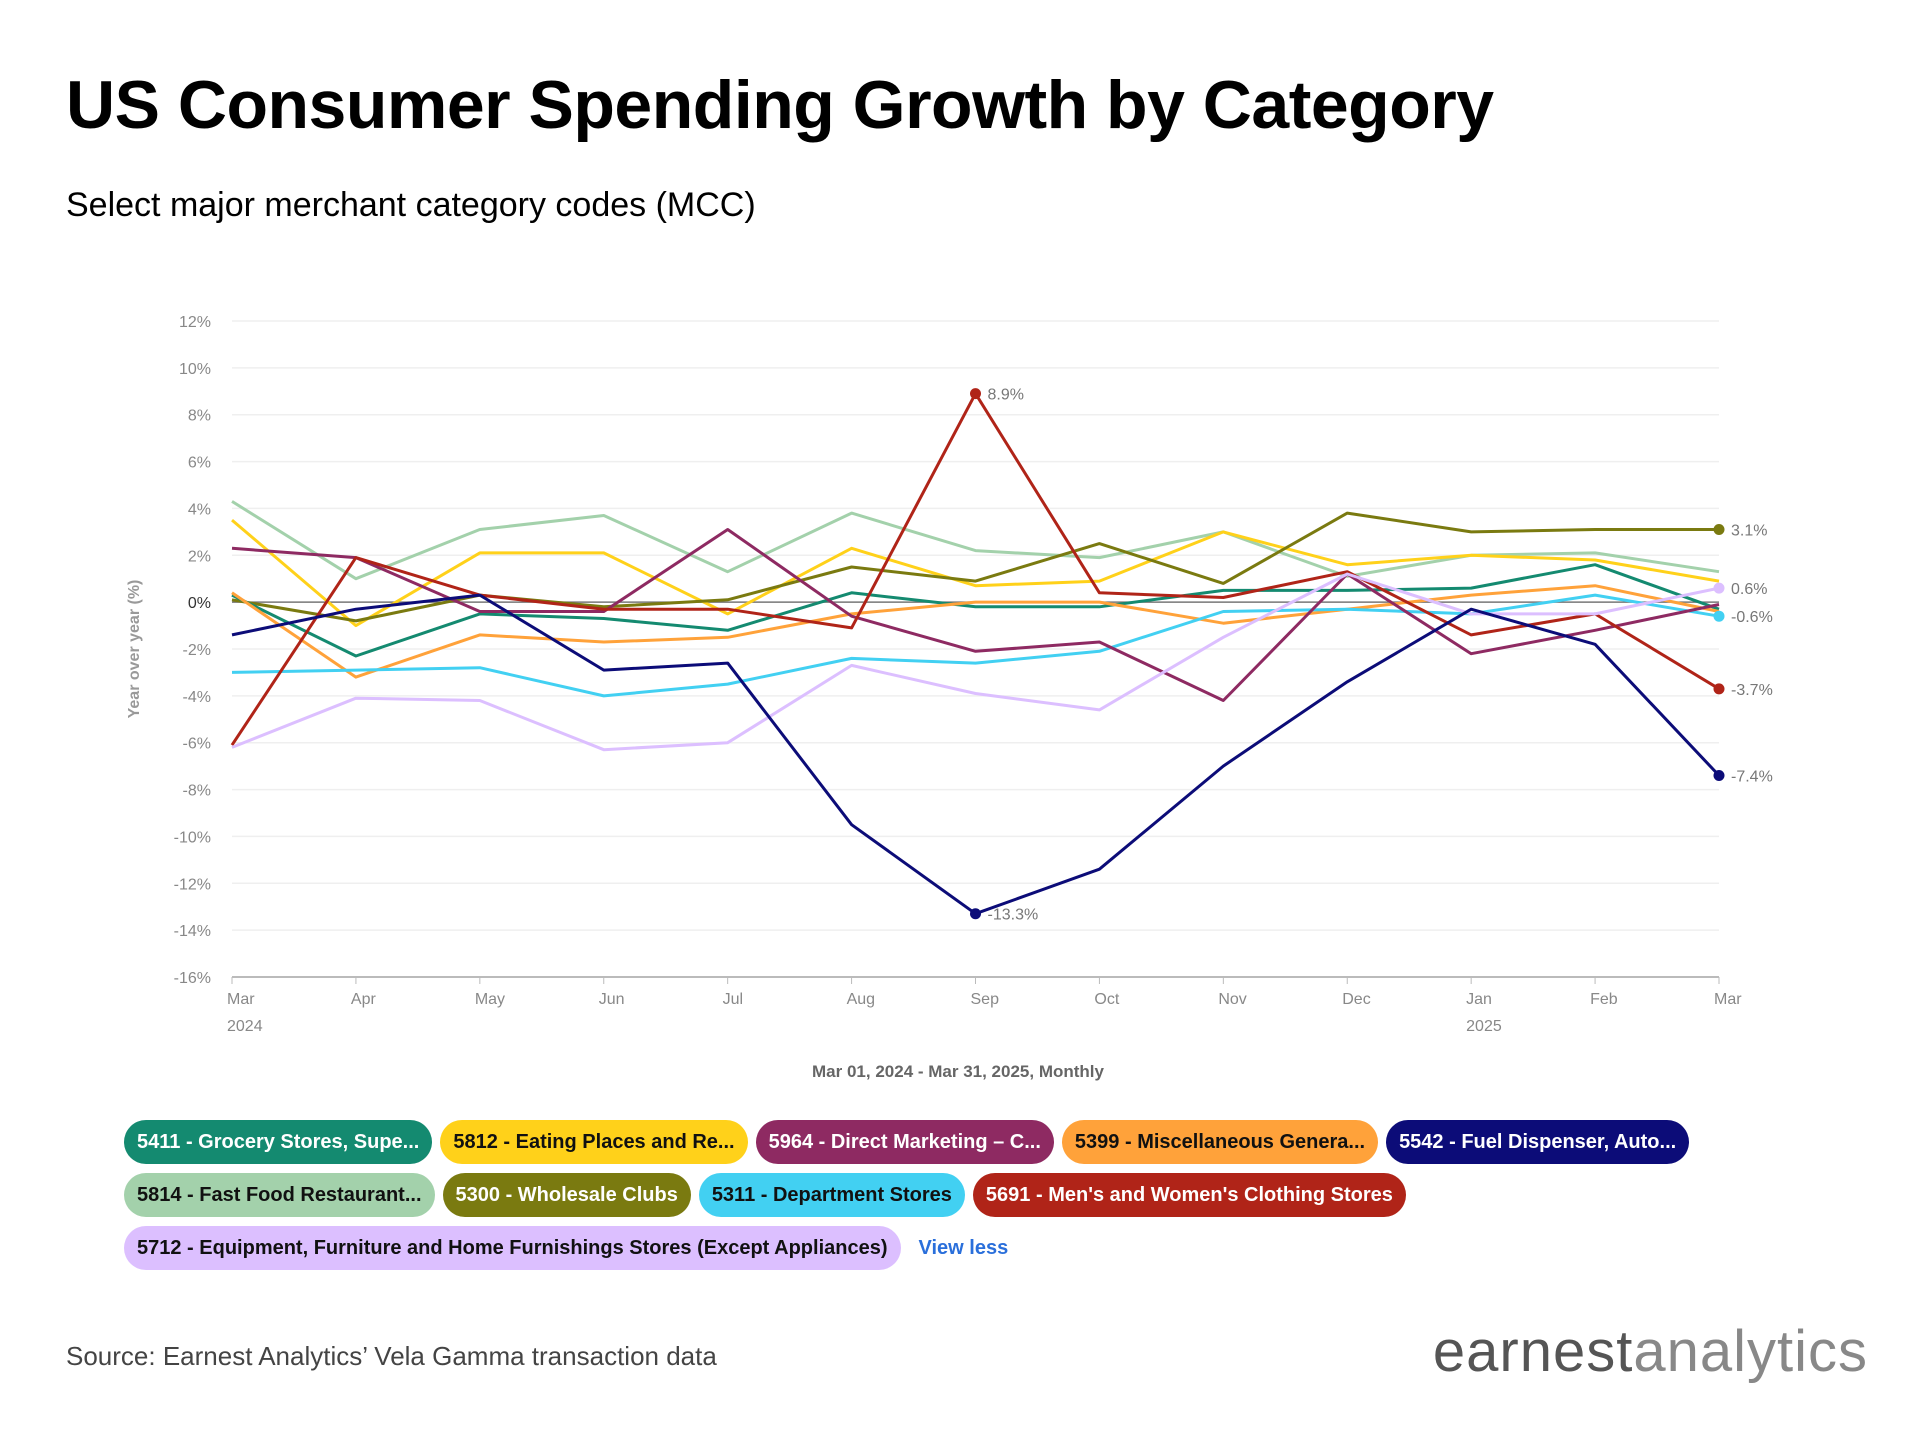  What do you see at coordinates (245, 1026) in the screenshot?
I see `x-year-label: 2024` at bounding box center [245, 1026].